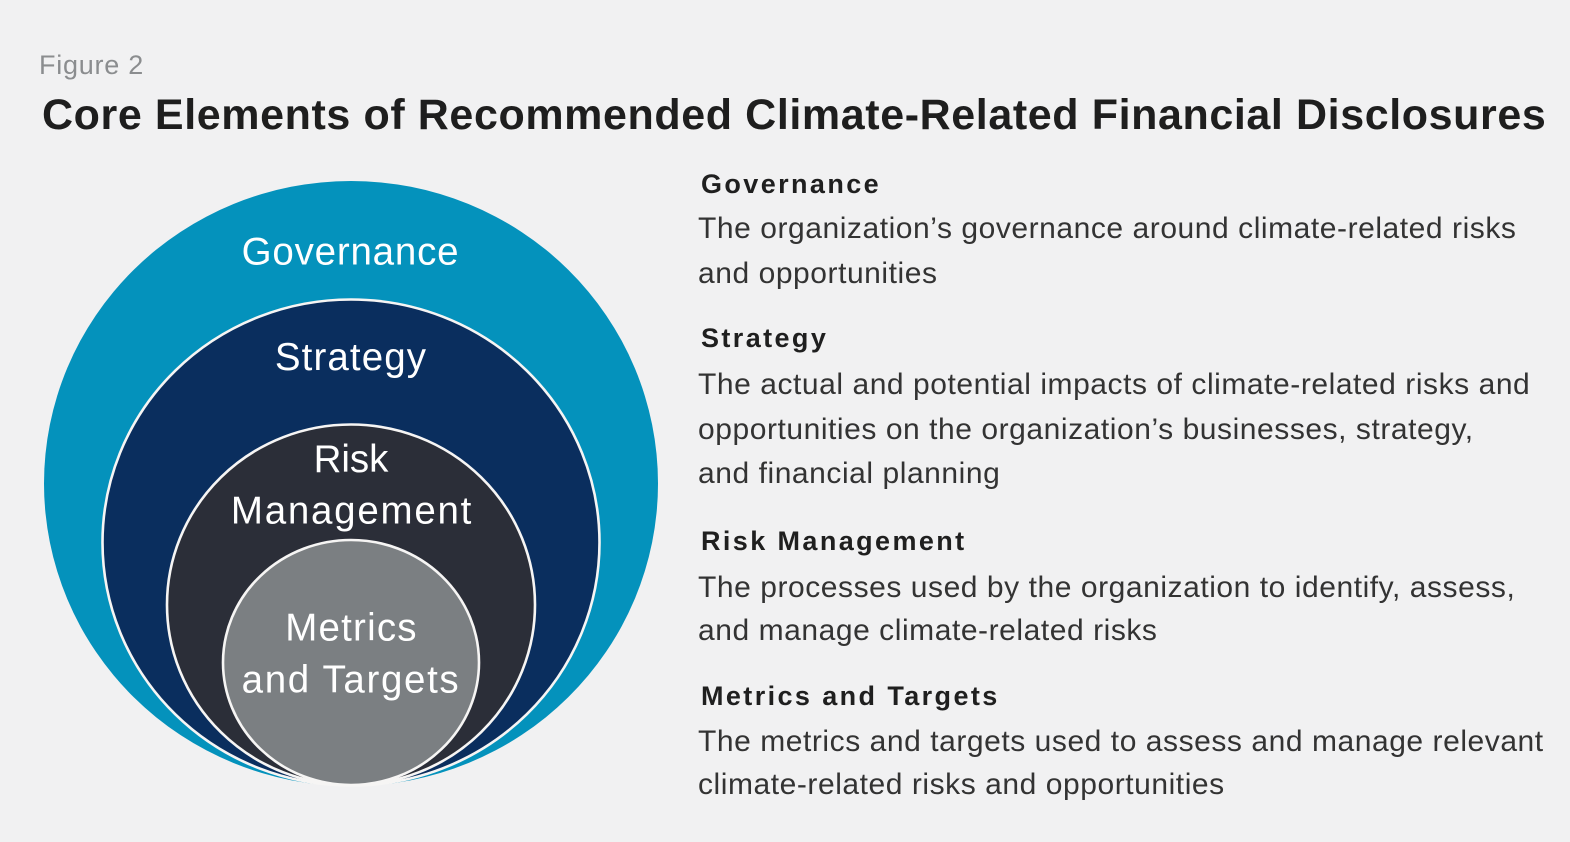 The image size is (1570, 842). Describe the element at coordinates (351, 628) in the screenshot. I see `svg-text: Metrics` at that location.